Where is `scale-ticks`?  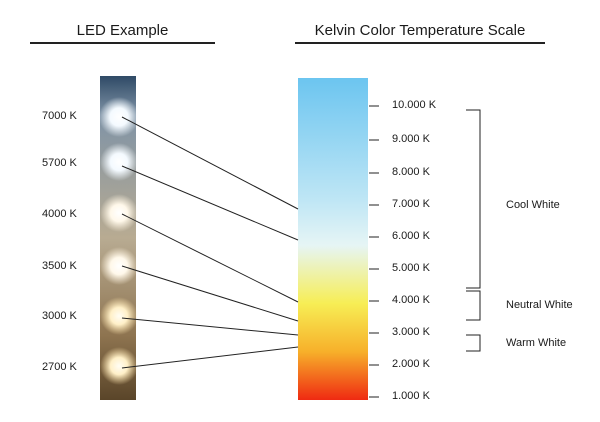 scale-ticks is located at coordinates (374, 251).